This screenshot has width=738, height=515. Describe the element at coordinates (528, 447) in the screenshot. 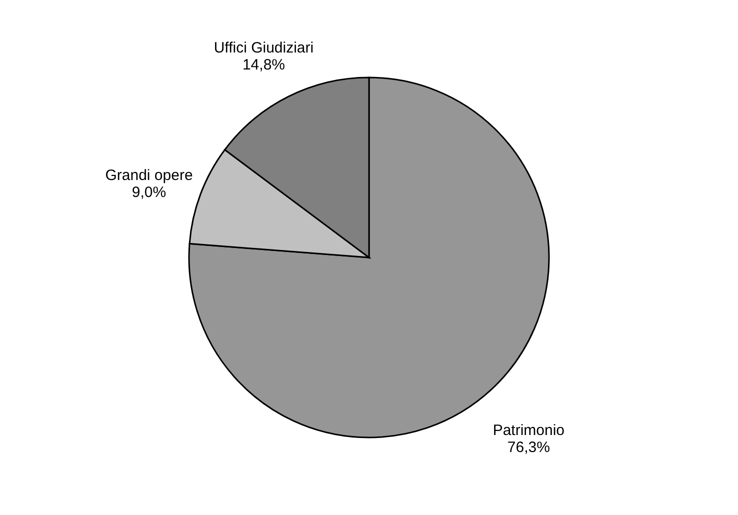

I see `data-label: 76,3%` at that location.